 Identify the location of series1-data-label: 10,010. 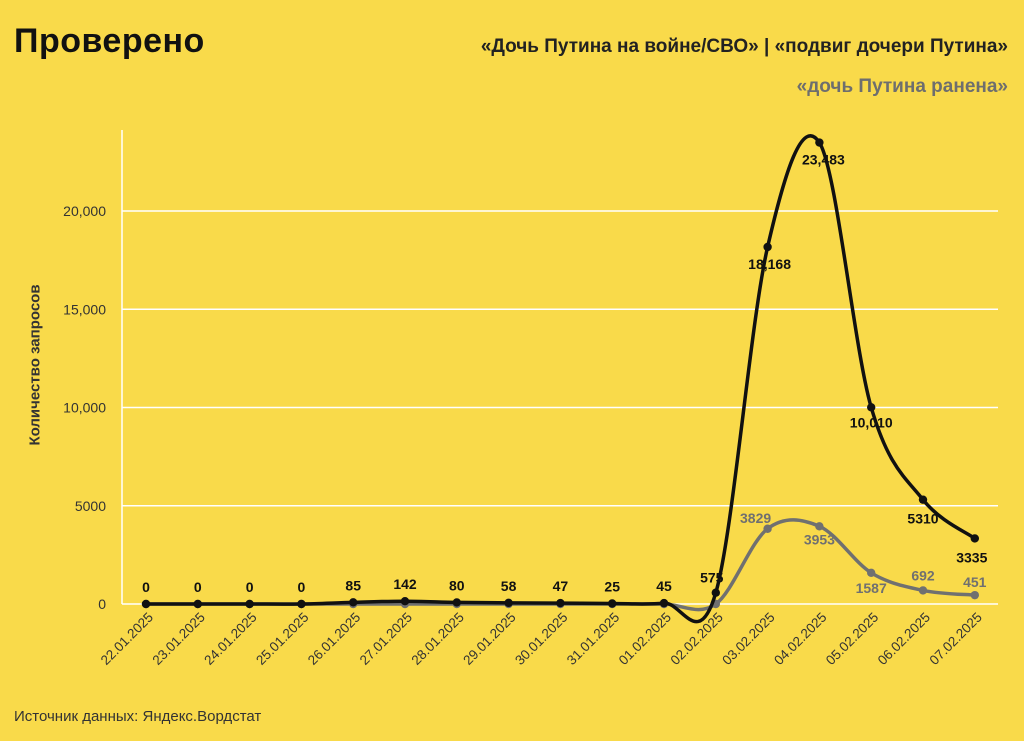
(871, 422).